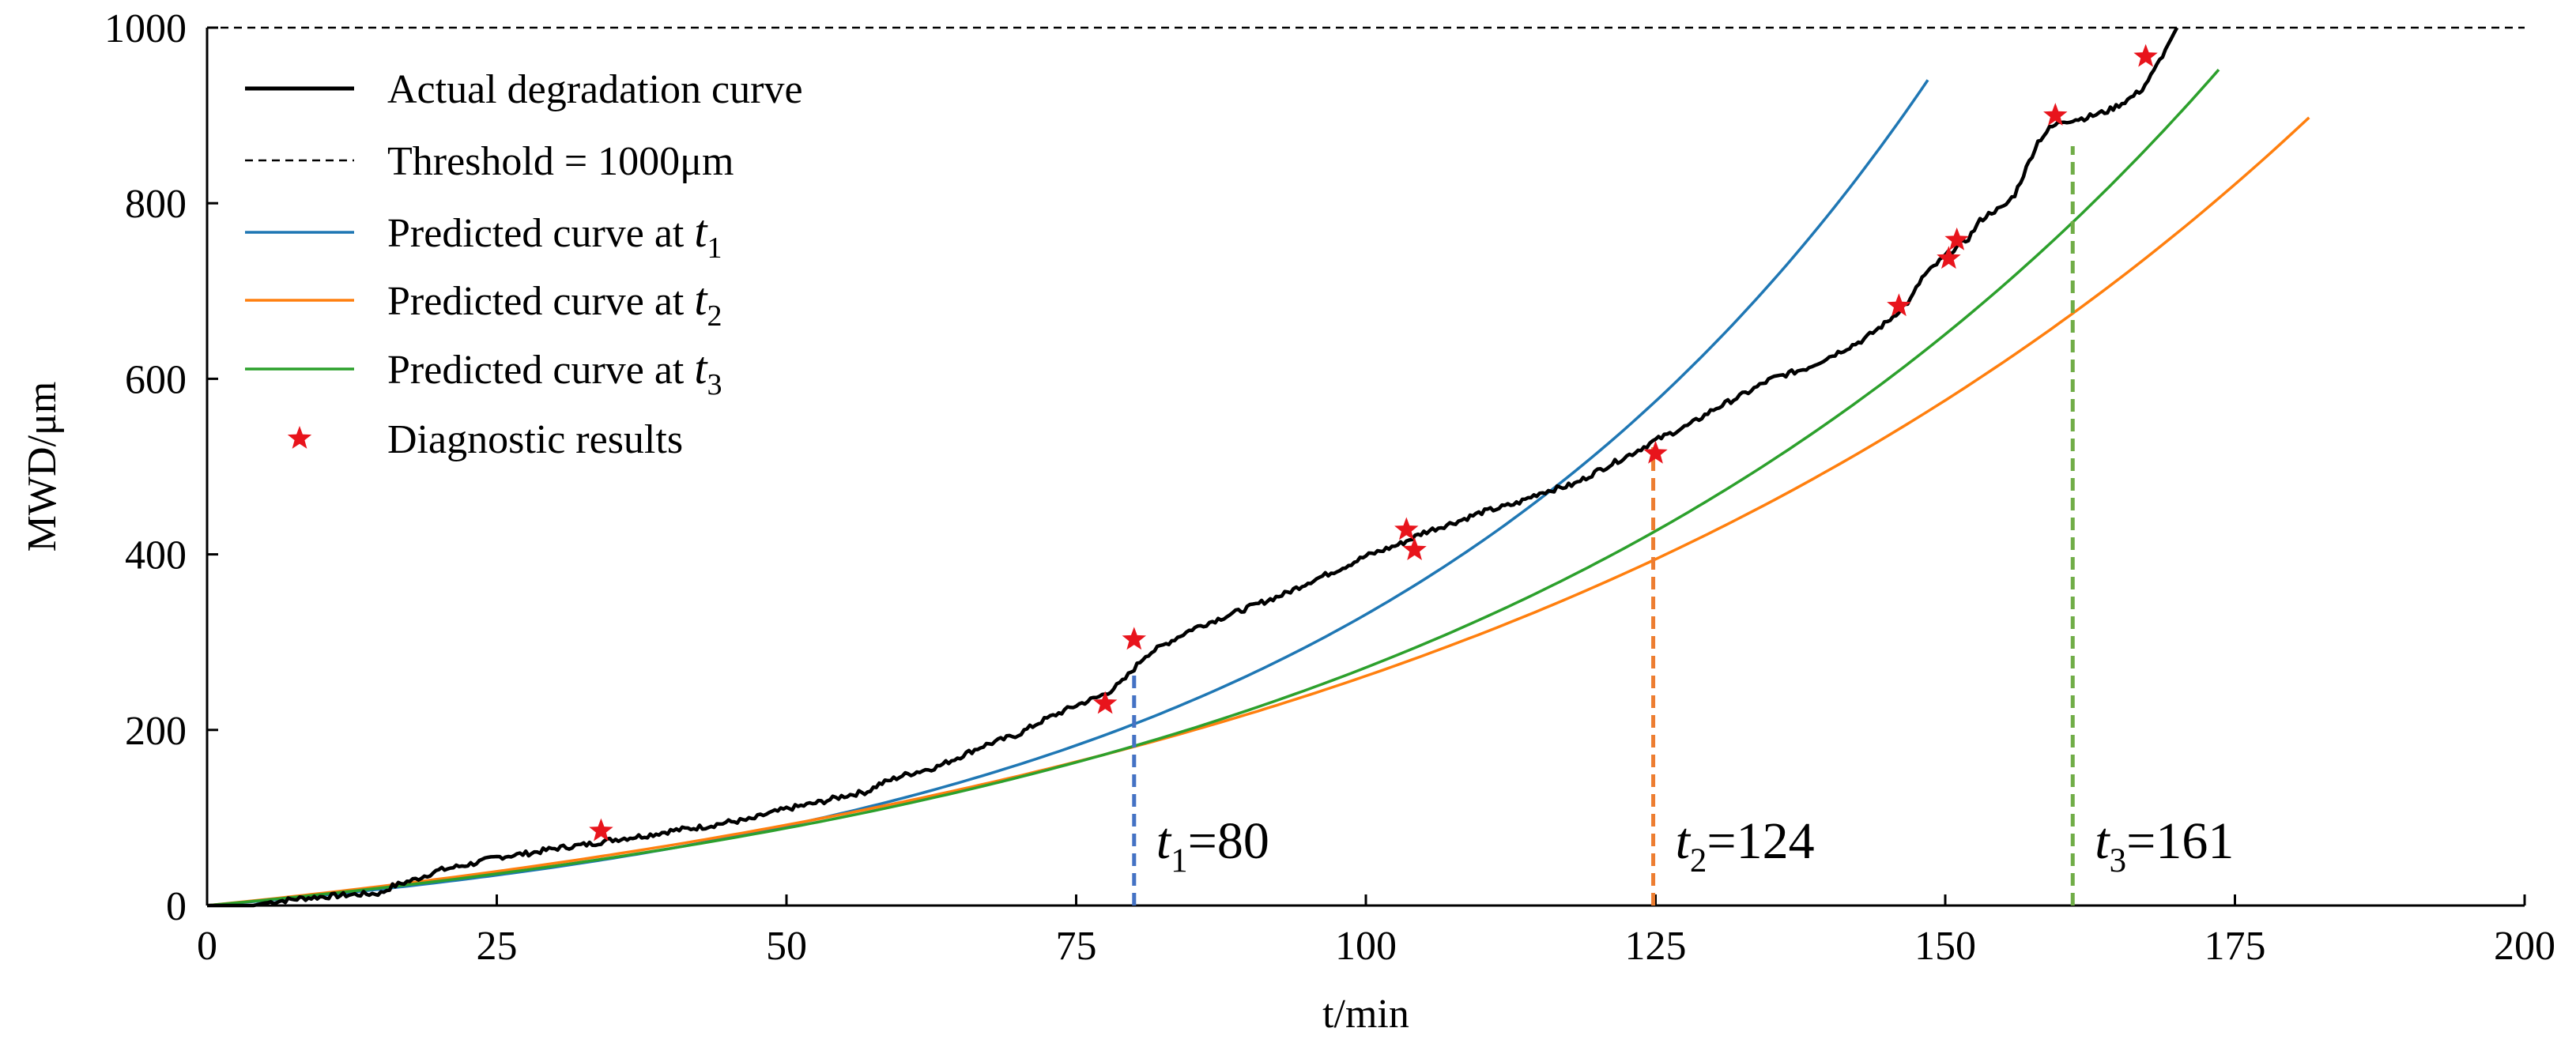 The width and height of the screenshot is (2576, 1043). What do you see at coordinates (595, 89) in the screenshot?
I see `legend-label-actual: Actual degradation curve` at bounding box center [595, 89].